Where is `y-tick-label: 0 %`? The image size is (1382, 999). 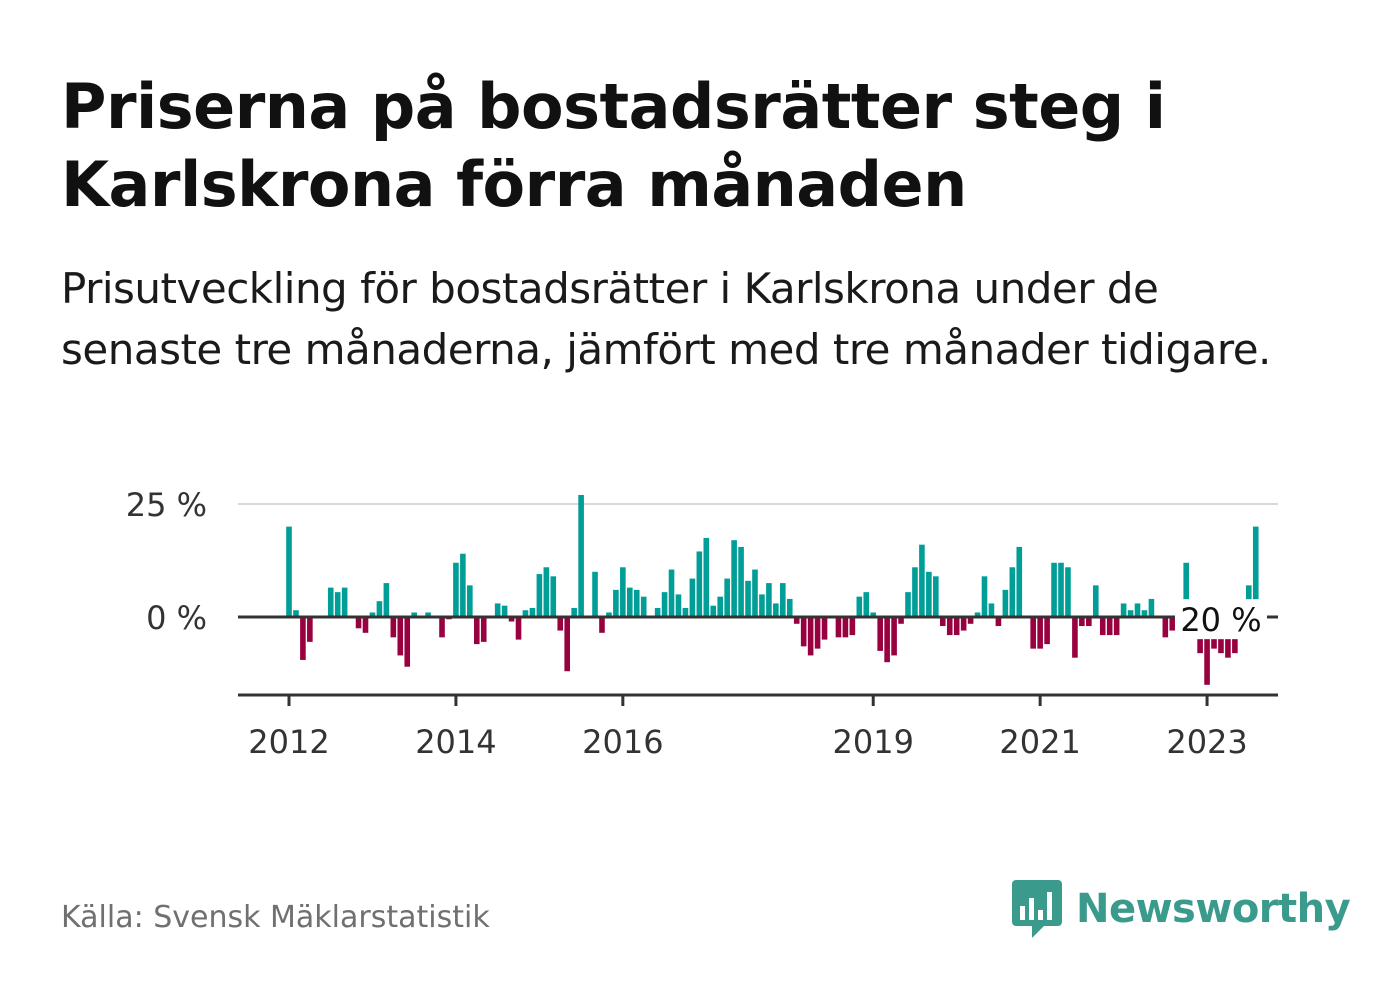 y-tick-label: 0 % is located at coordinates (176, 618).